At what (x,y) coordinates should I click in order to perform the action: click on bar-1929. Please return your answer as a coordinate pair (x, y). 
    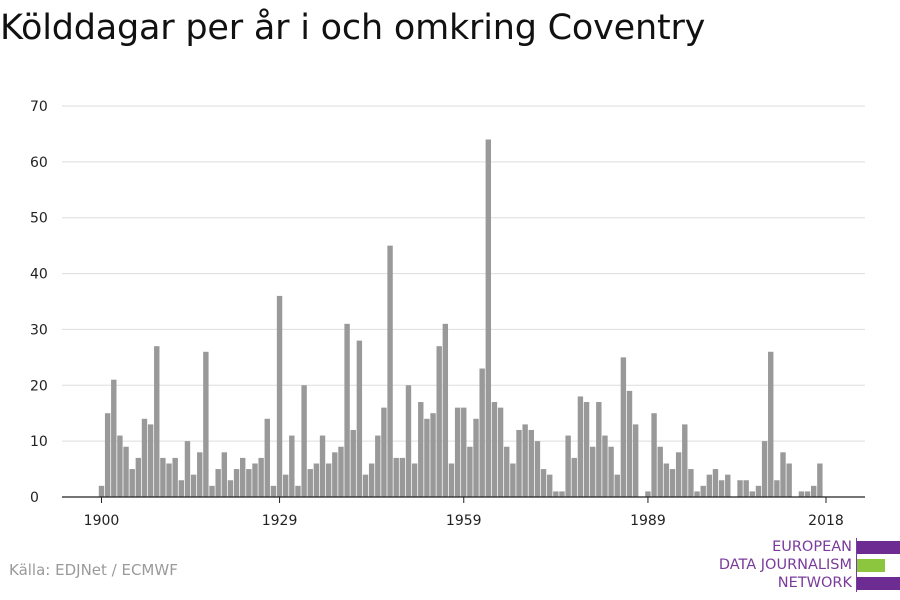
    Looking at the image, I should click on (279, 396).